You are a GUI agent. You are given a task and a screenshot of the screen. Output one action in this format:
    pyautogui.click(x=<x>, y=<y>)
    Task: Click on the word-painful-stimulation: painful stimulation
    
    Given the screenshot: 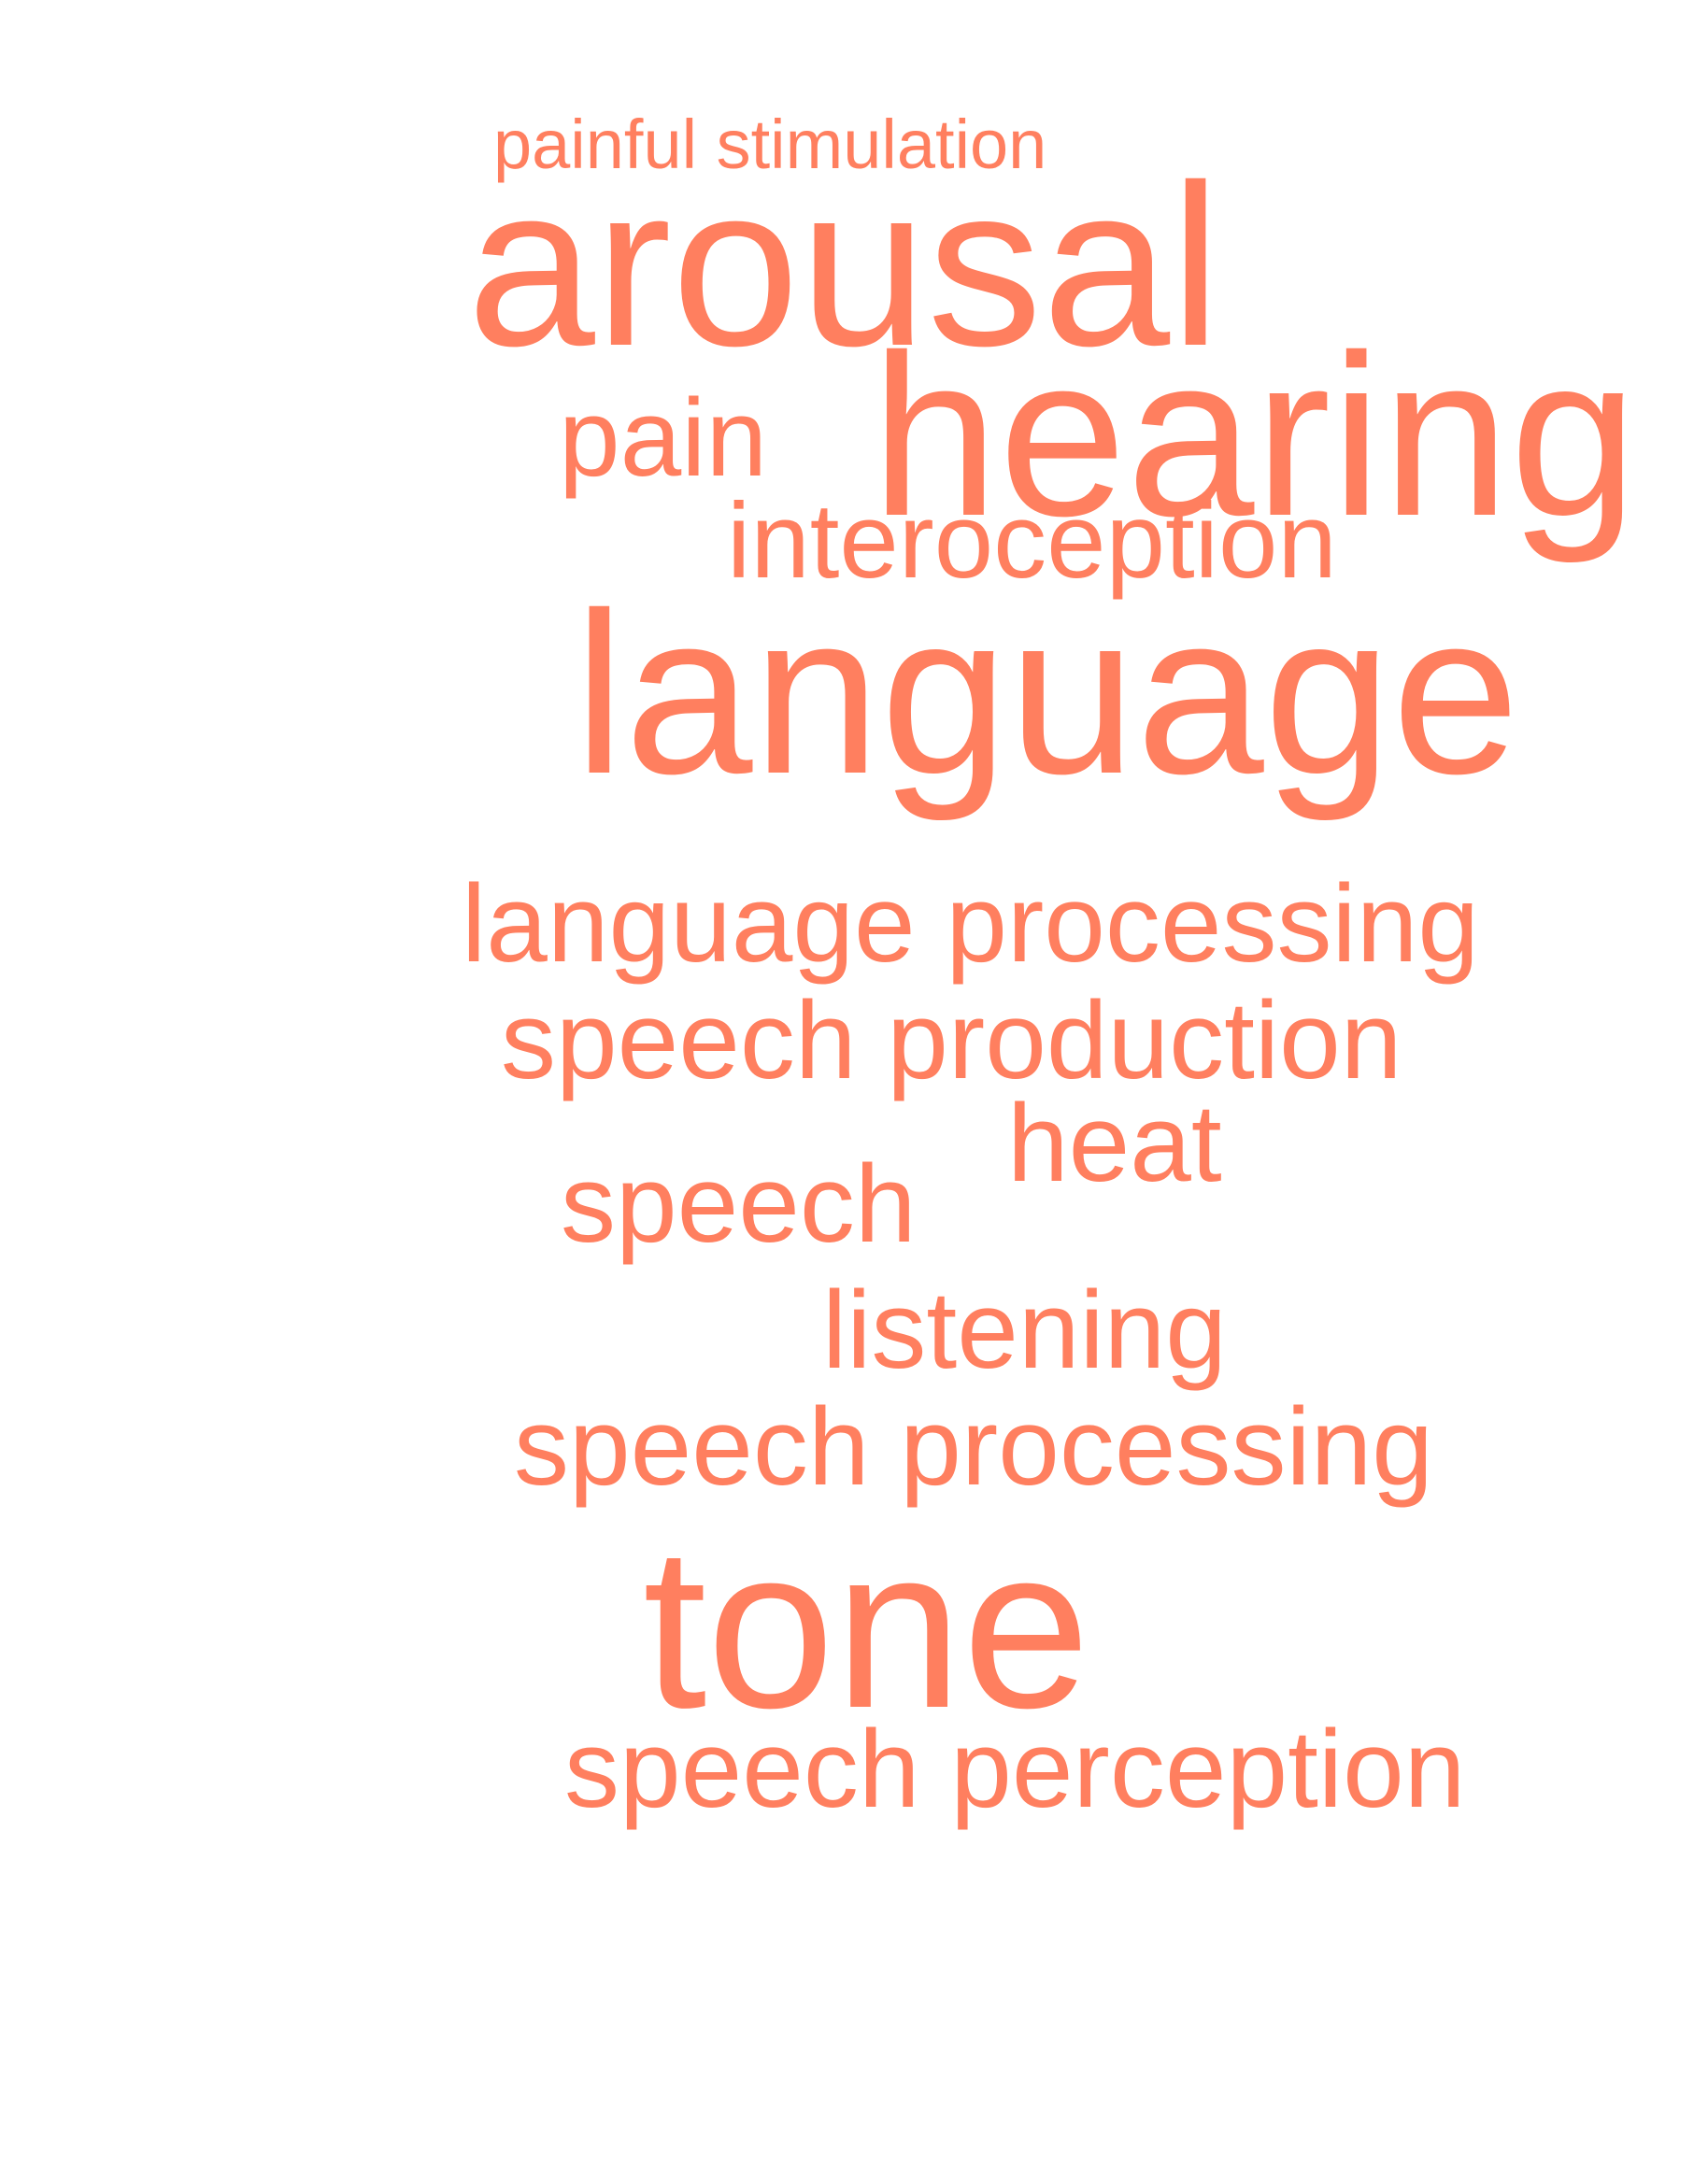 What is the action you would take?
    pyautogui.click(x=770, y=144)
    